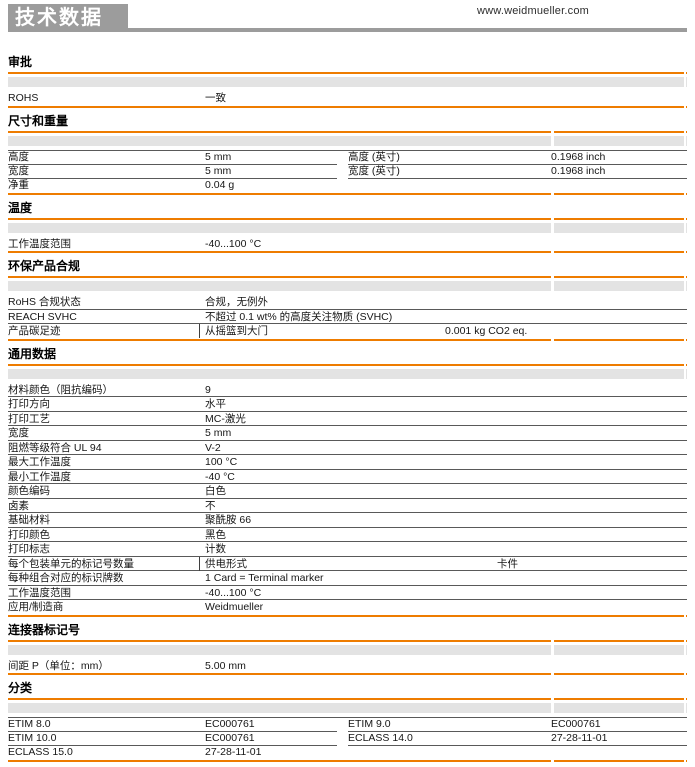  Describe the element at coordinates (55, 447) in the screenshot. I see `row-label: 阻燃等级符合 UL 94` at that location.